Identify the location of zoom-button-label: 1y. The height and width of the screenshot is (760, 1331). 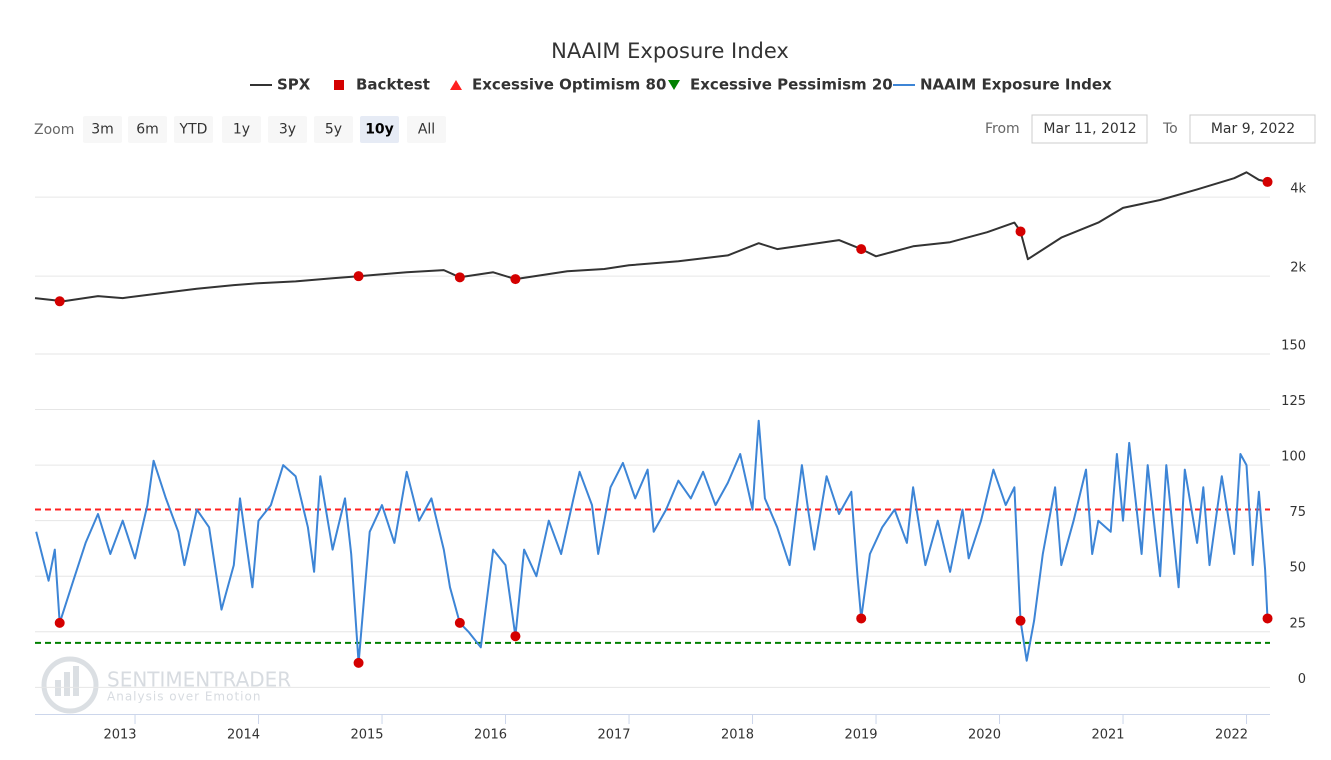
(241, 130).